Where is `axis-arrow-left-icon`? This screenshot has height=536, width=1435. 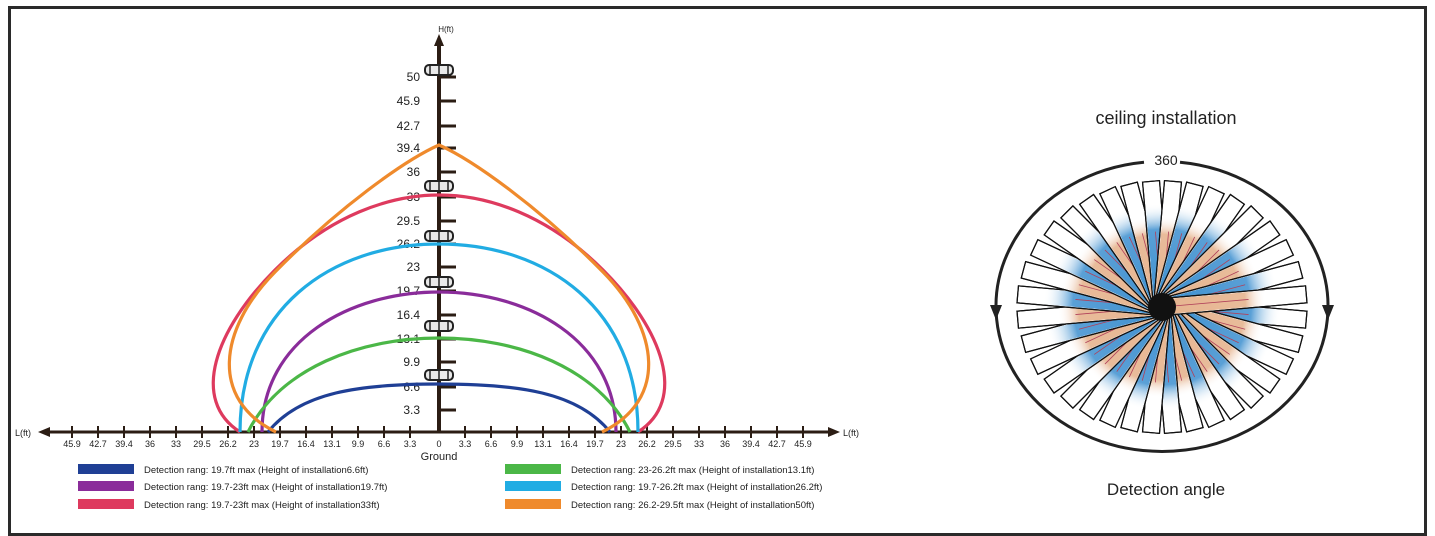 axis-arrow-left-icon is located at coordinates (44, 432).